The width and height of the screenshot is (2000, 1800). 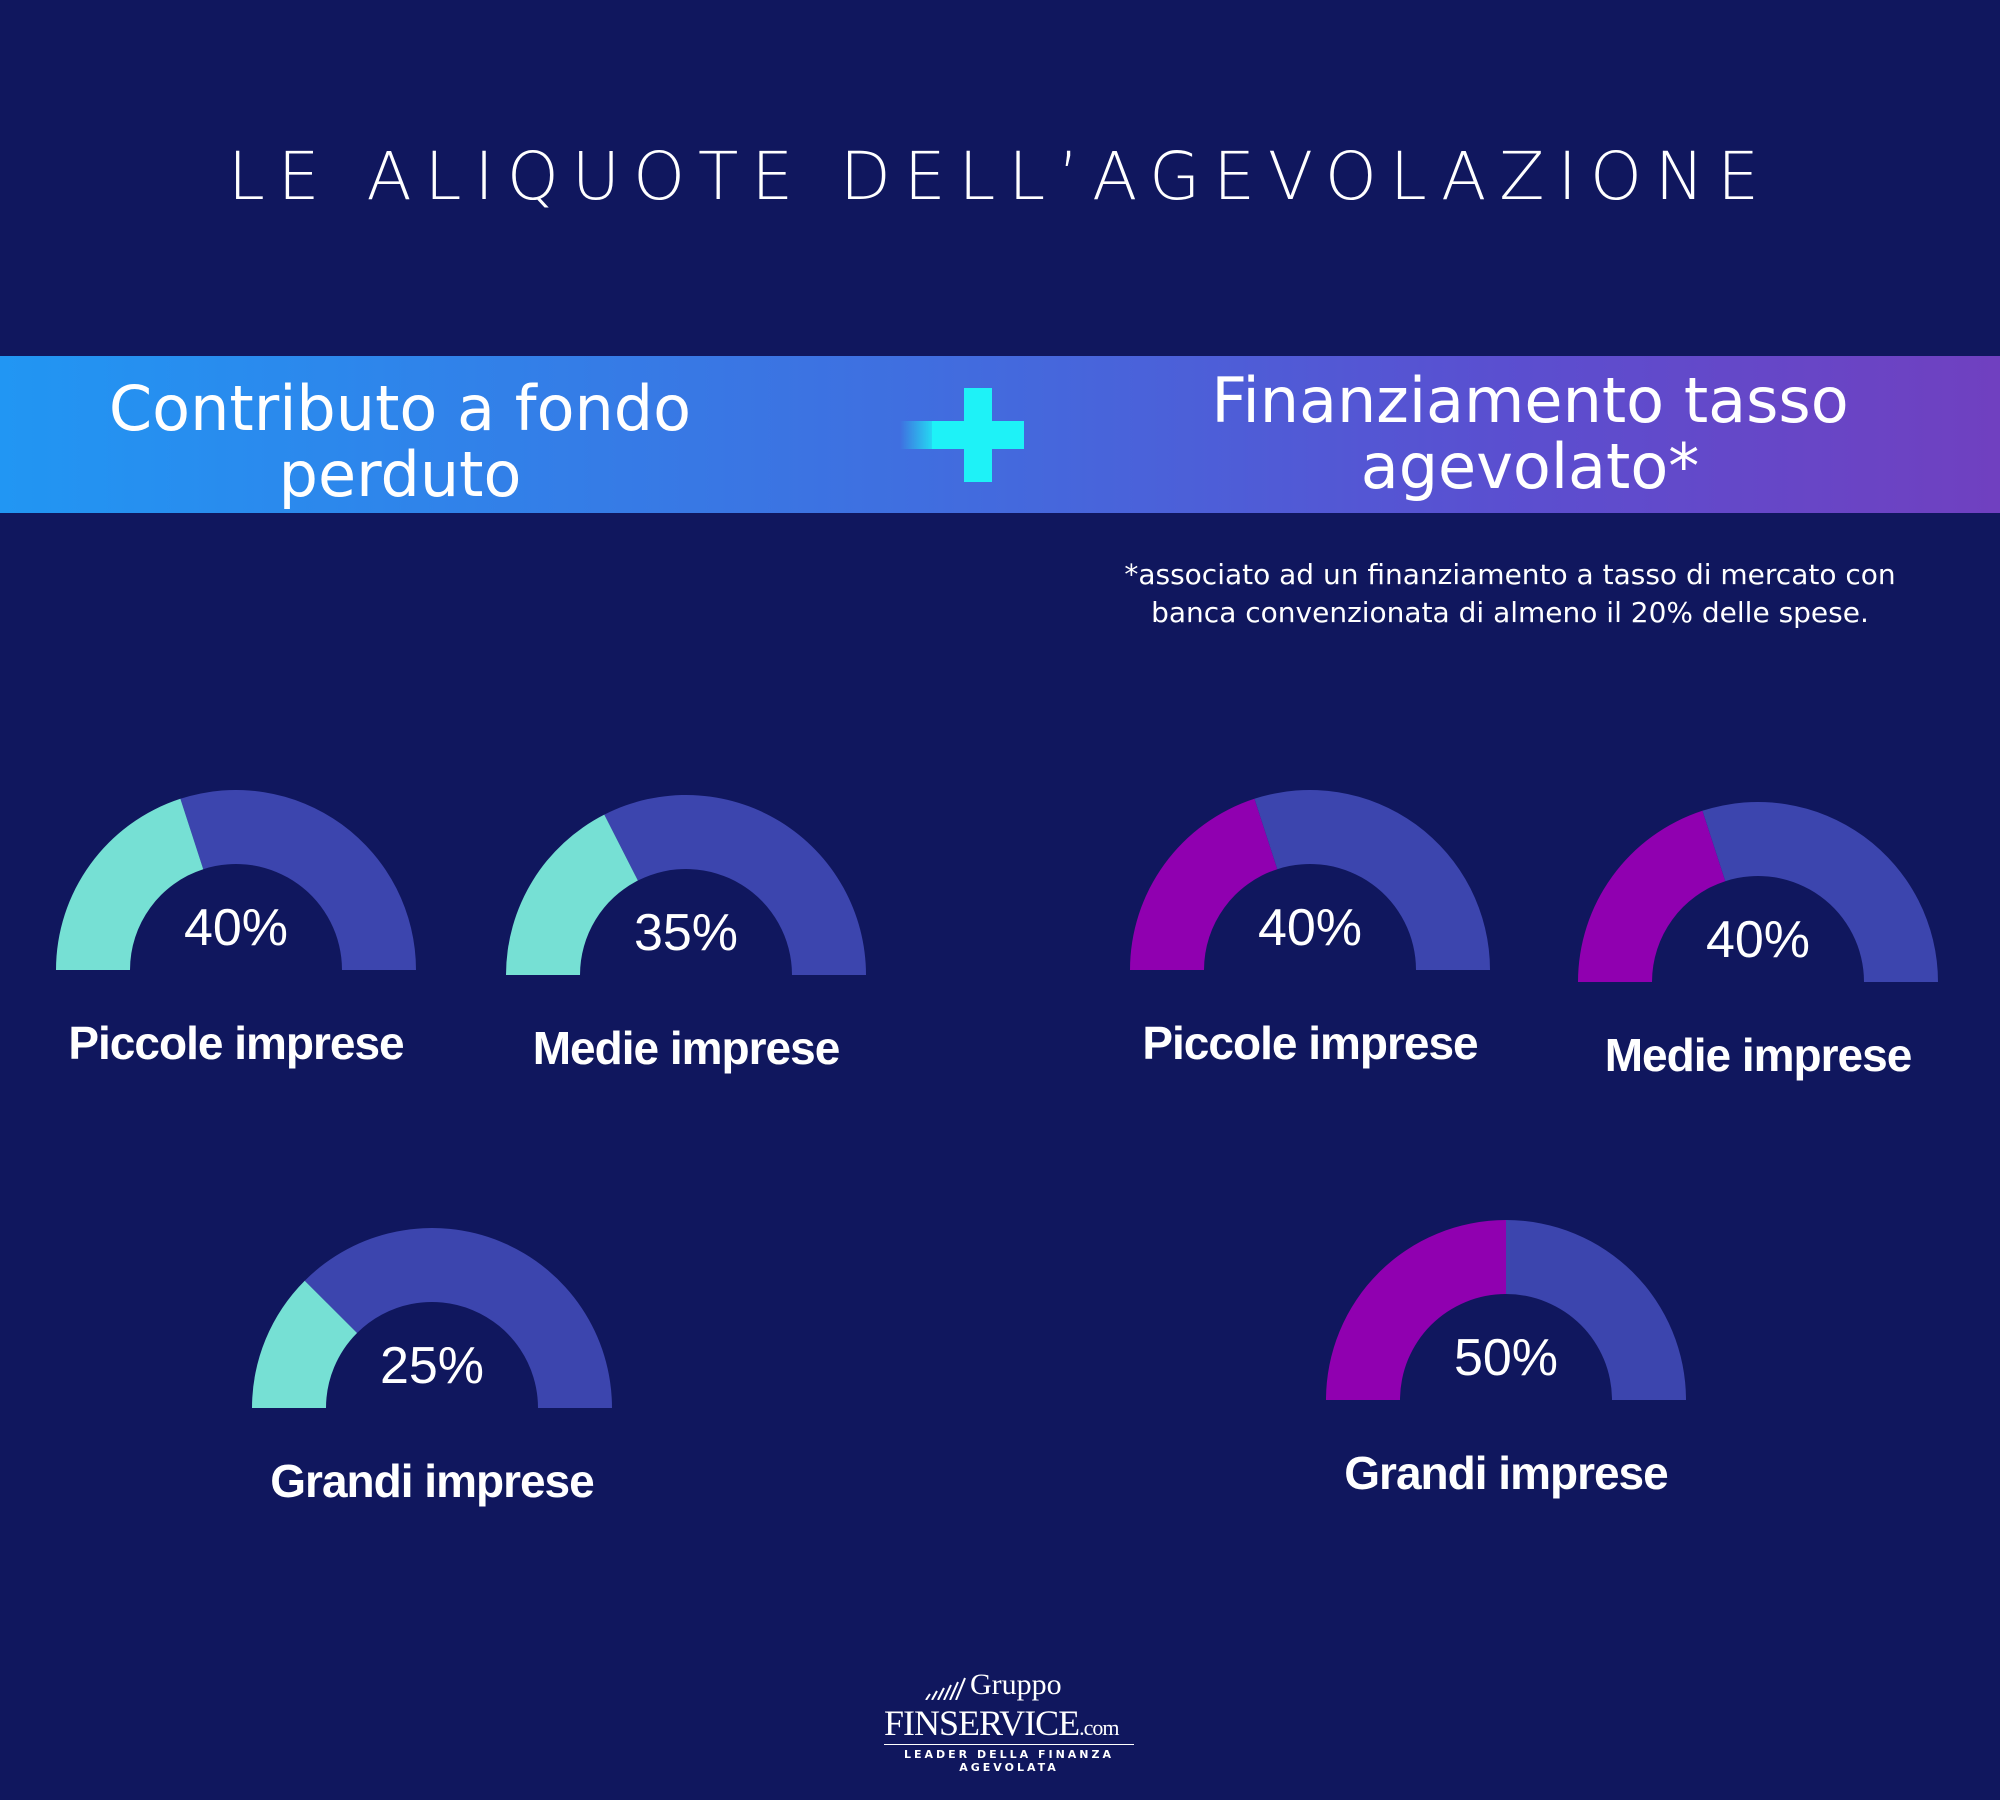 What do you see at coordinates (1008, 1761) in the screenshot?
I see `logo-tagline: LEADER DELLA FINANZA AGEVOLATA` at bounding box center [1008, 1761].